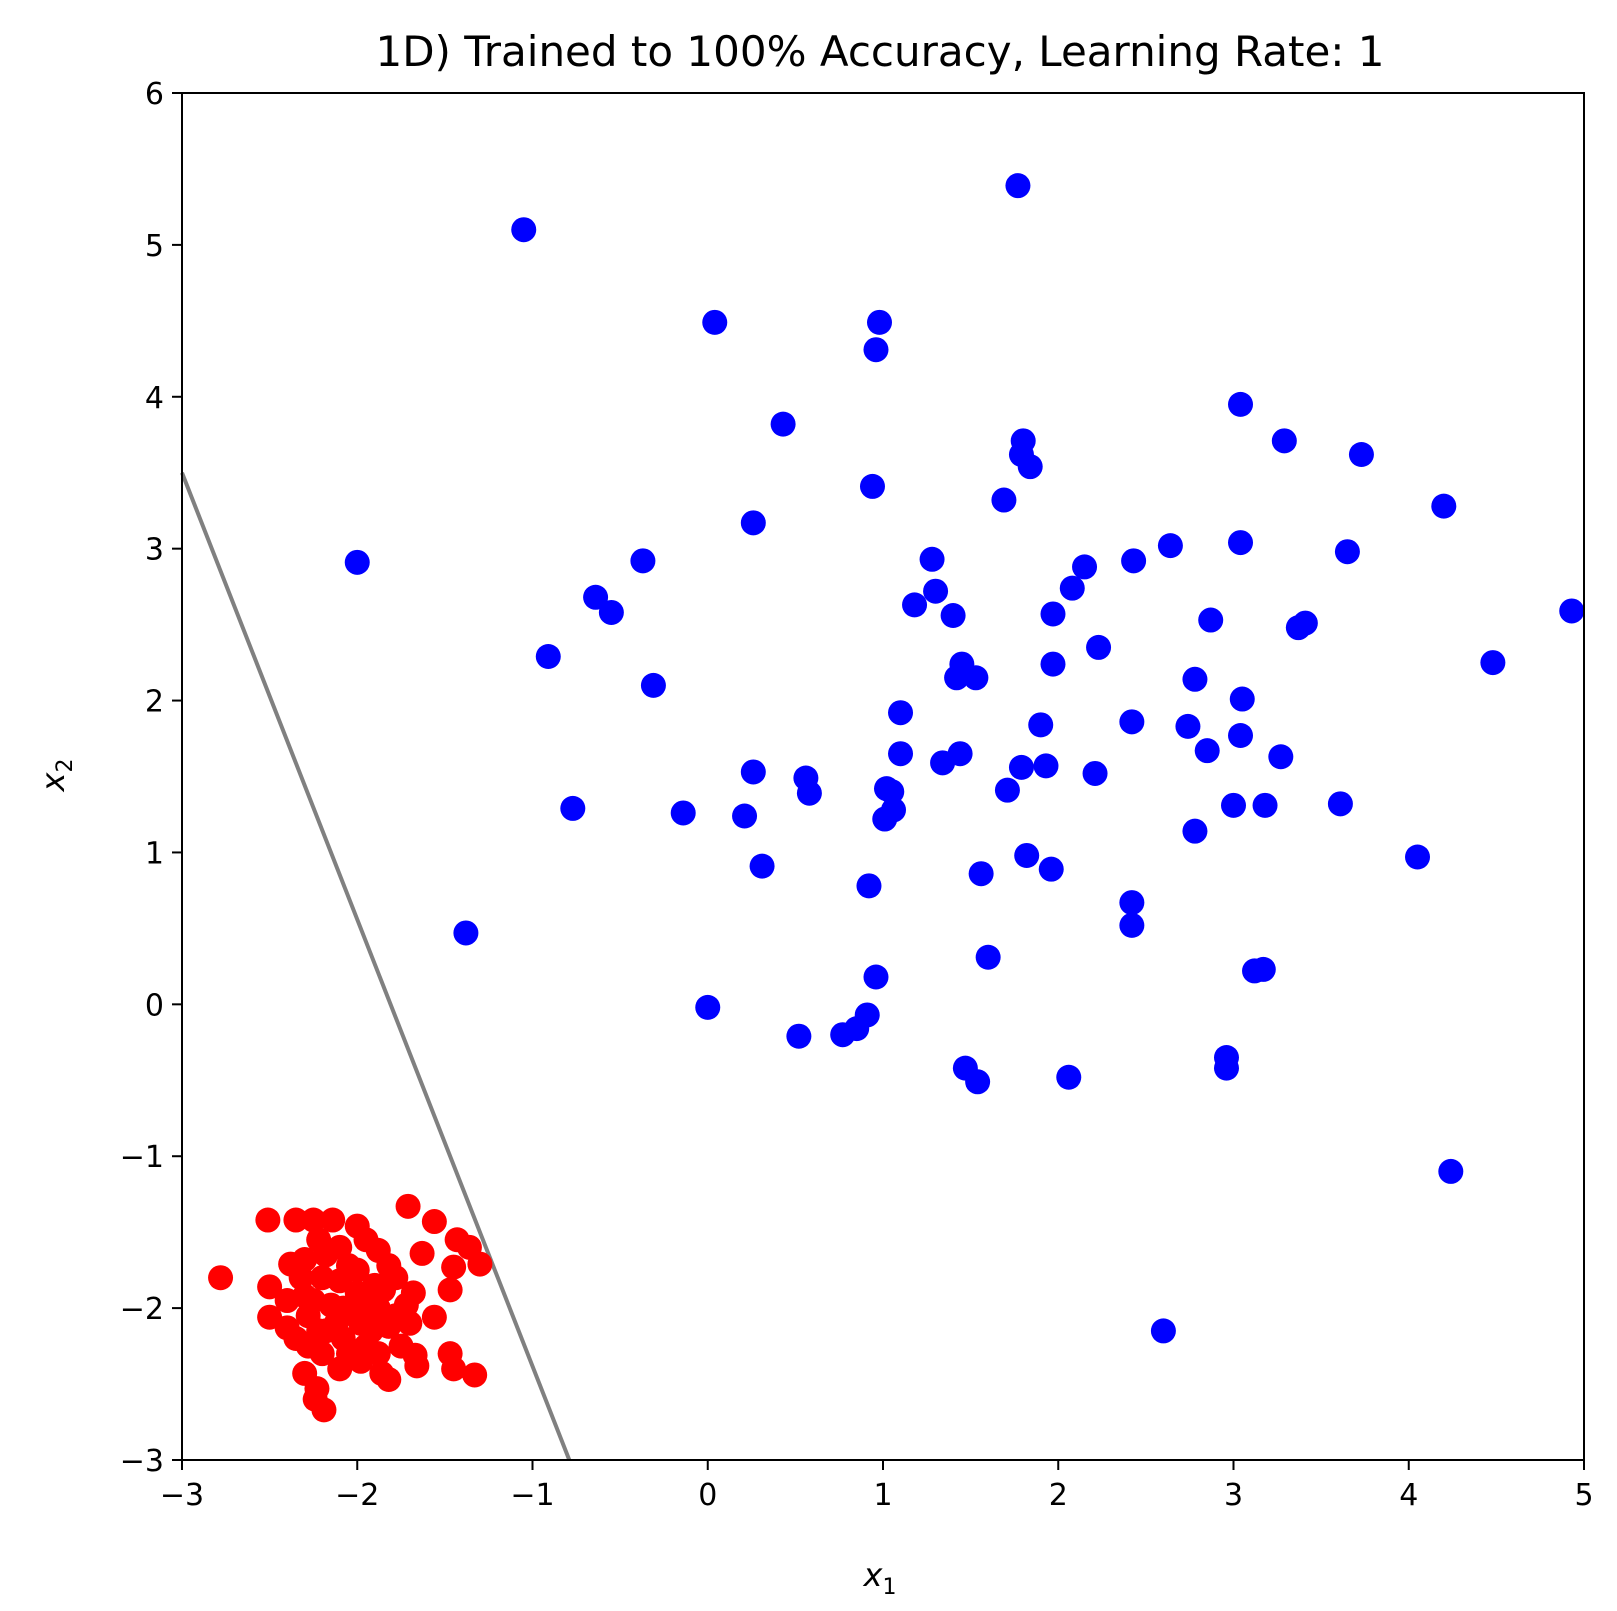 The image size is (1617, 1611). Describe the element at coordinates (707, 1495) in the screenshot. I see `x-tick-label: 0` at that location.